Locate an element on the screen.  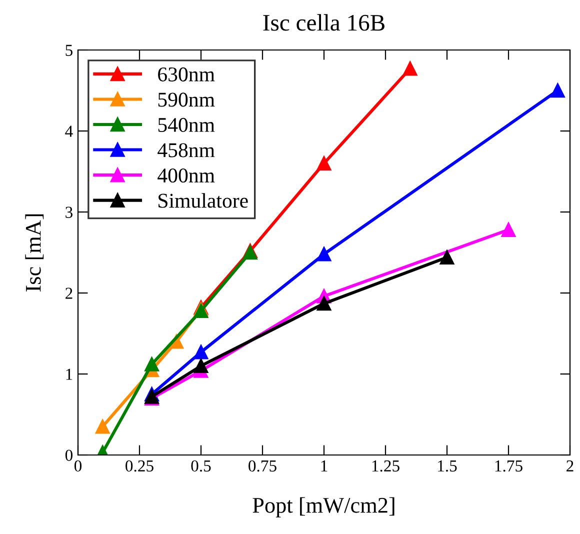
x-tick-label: 1 is located at coordinates (324, 466).